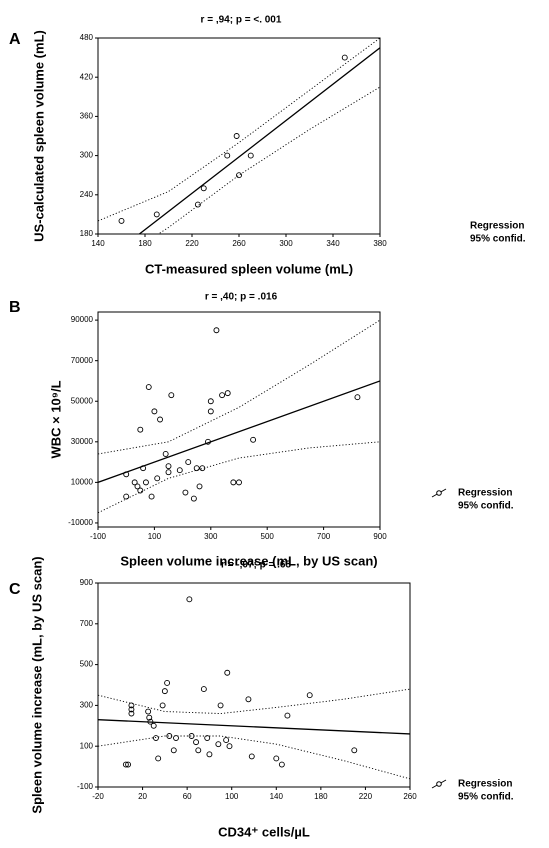  I want to click on y-tick-label: 70000, so click(82, 360).